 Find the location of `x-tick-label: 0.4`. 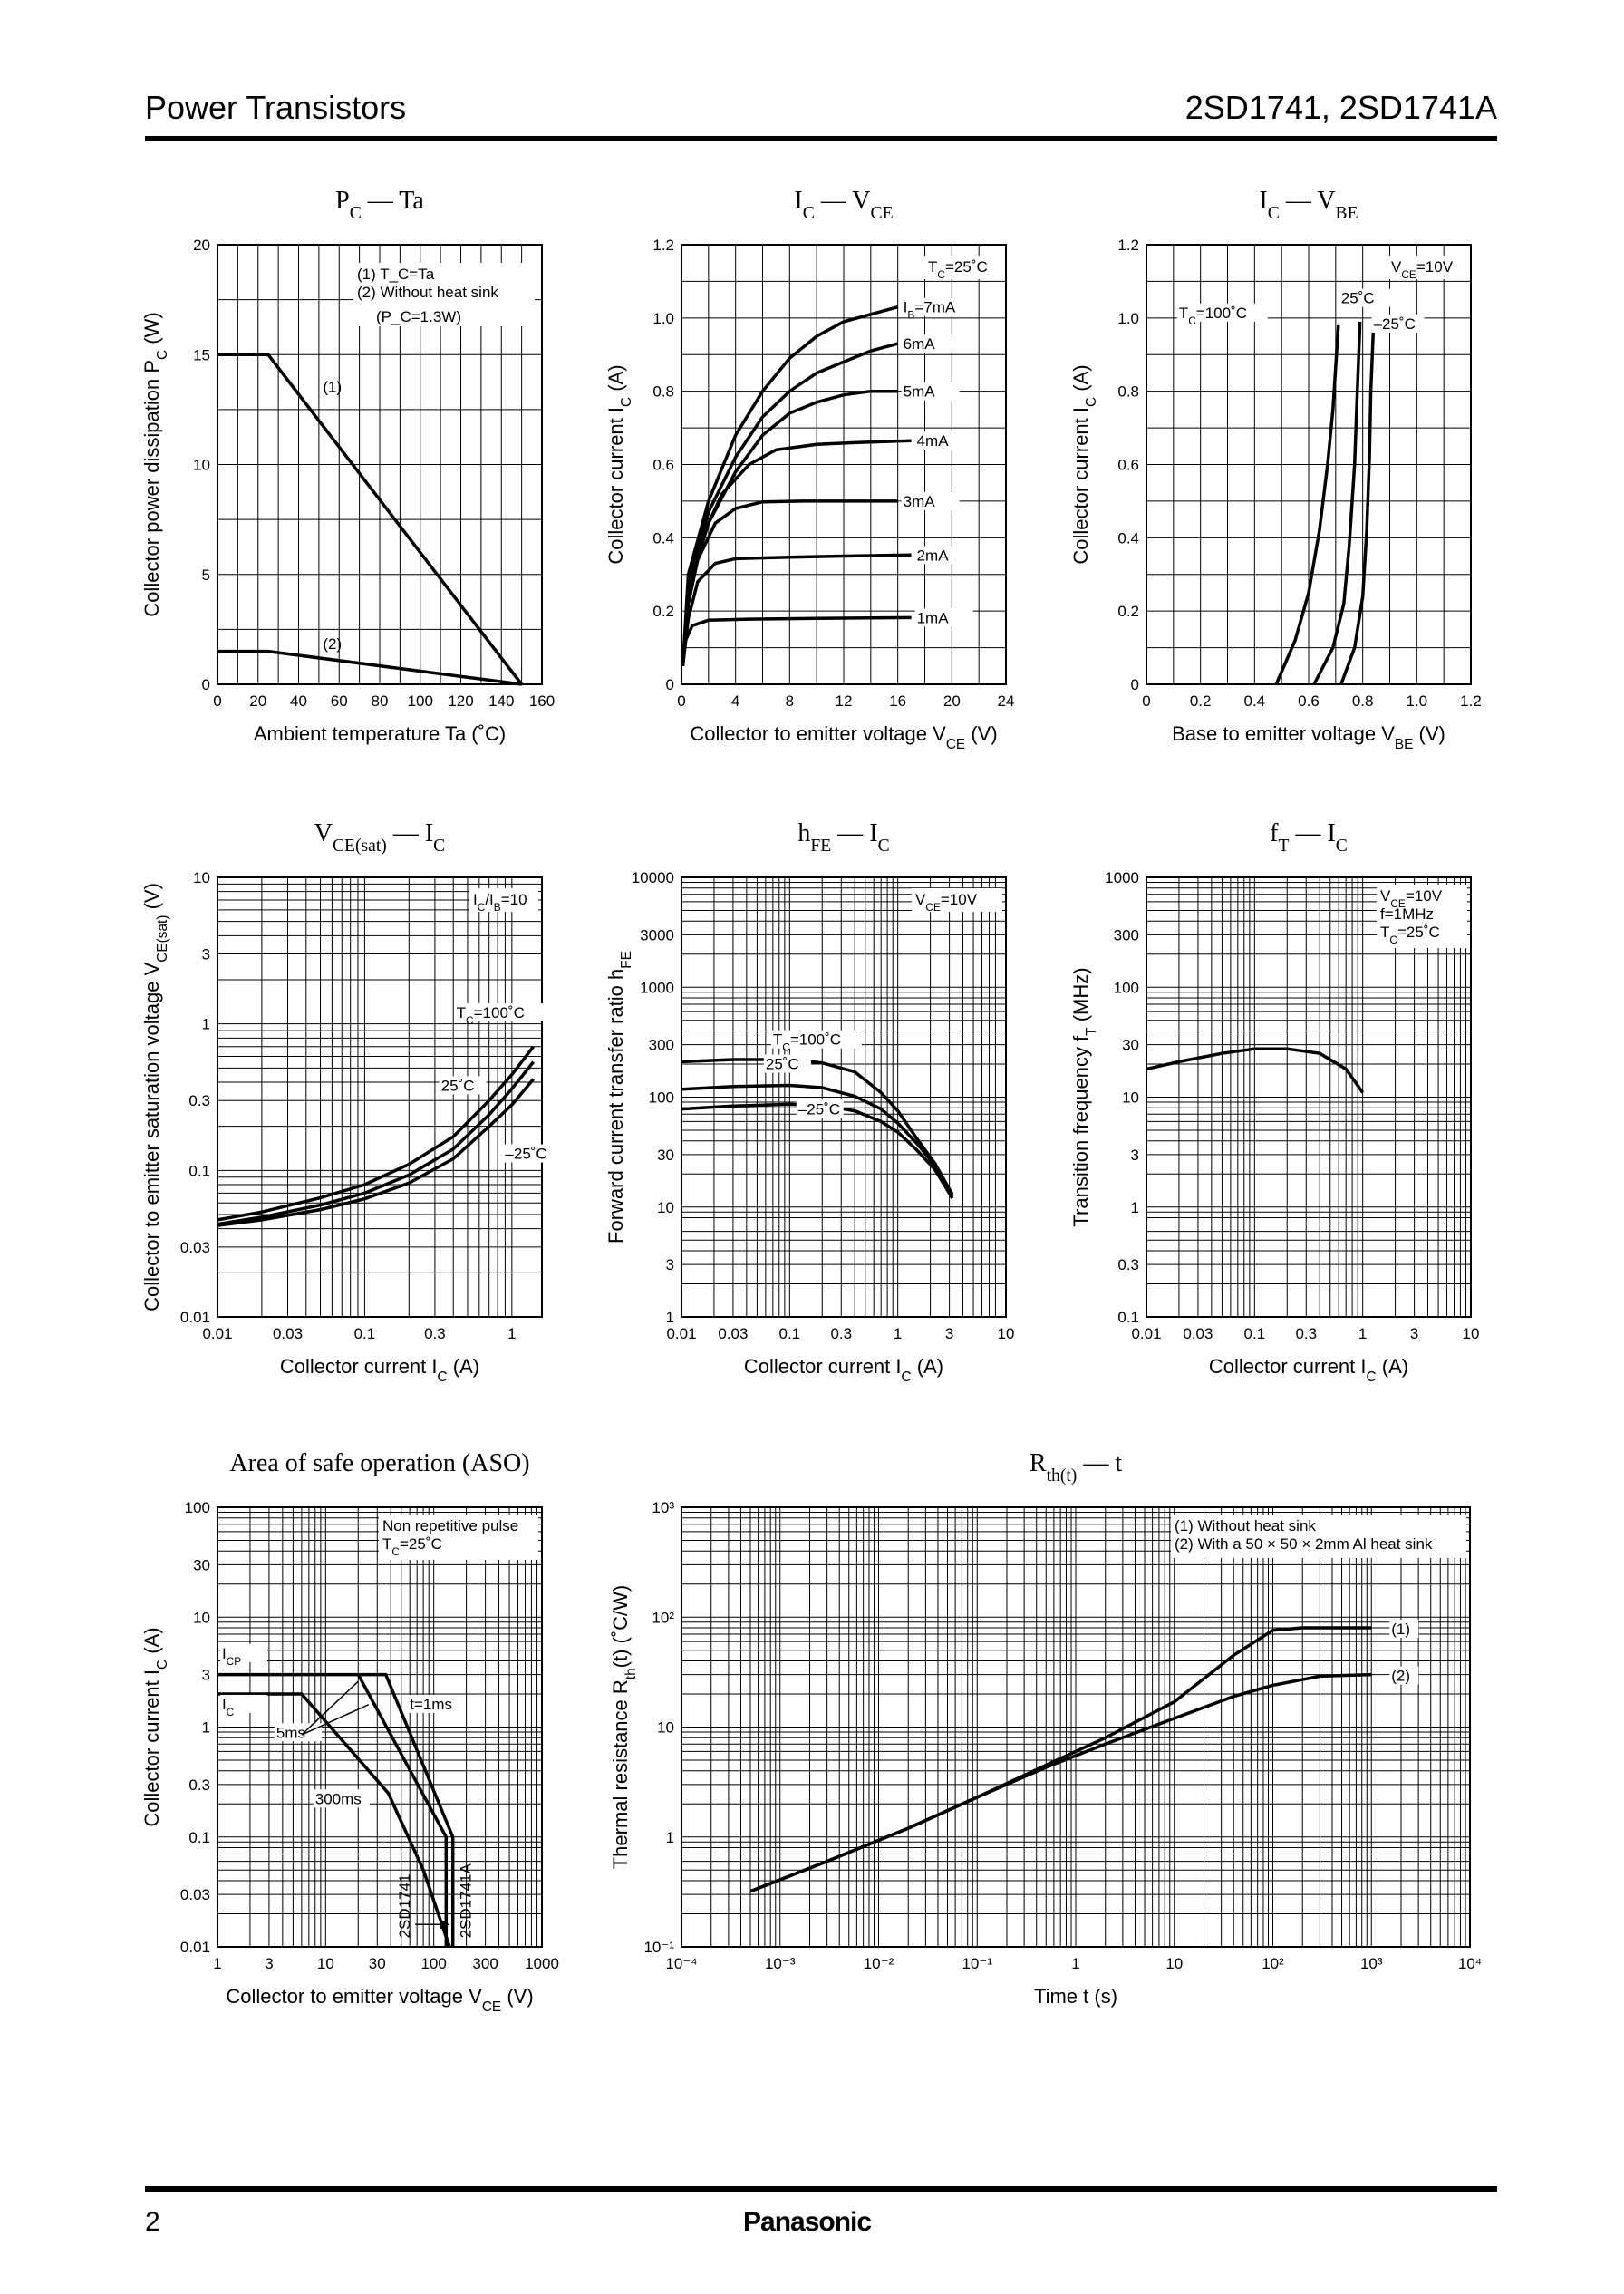

x-tick-label: 0.4 is located at coordinates (1255, 701).